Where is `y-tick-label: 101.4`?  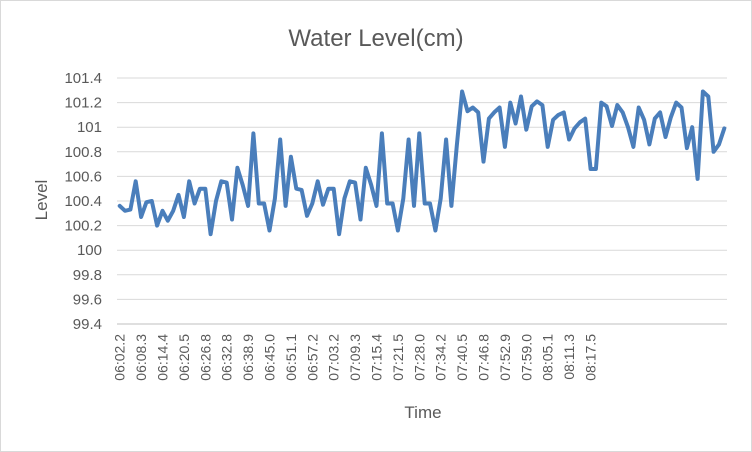
y-tick-label: 101.4 is located at coordinates (83, 78).